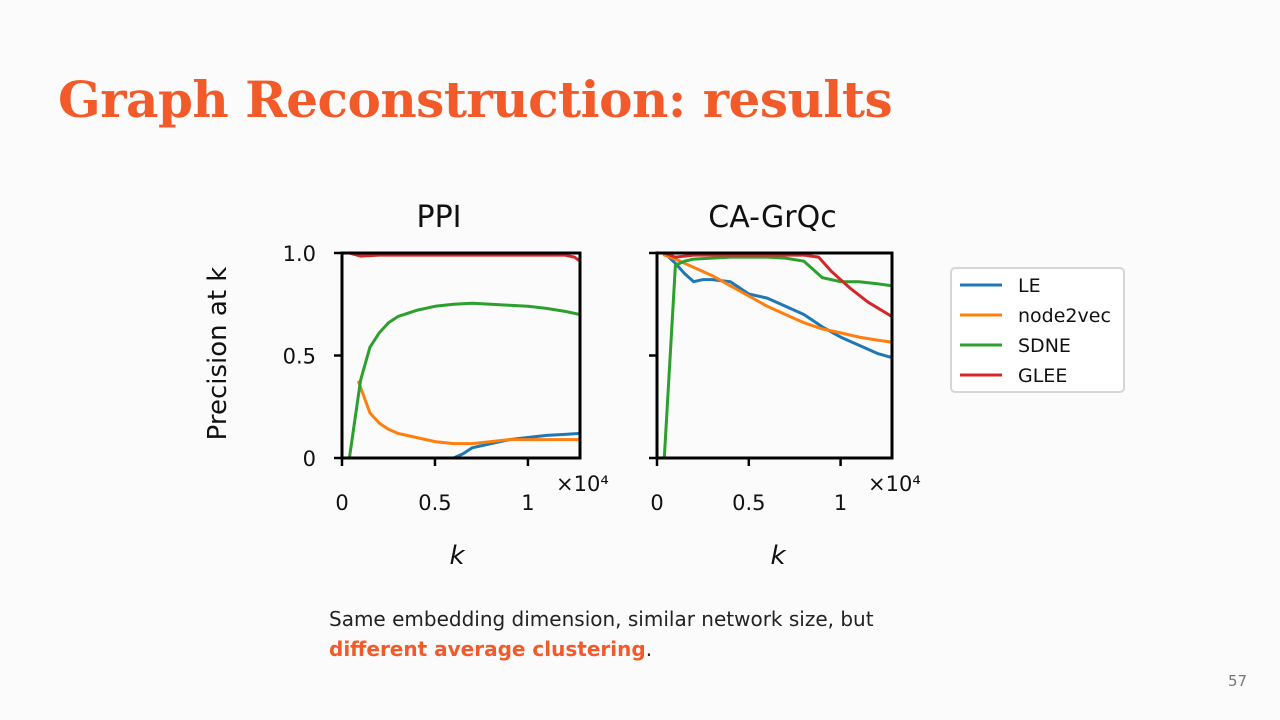 This screenshot has width=1280, height=720. Describe the element at coordinates (1044, 346) in the screenshot. I see `legend-label-sdne: SDNE` at that location.